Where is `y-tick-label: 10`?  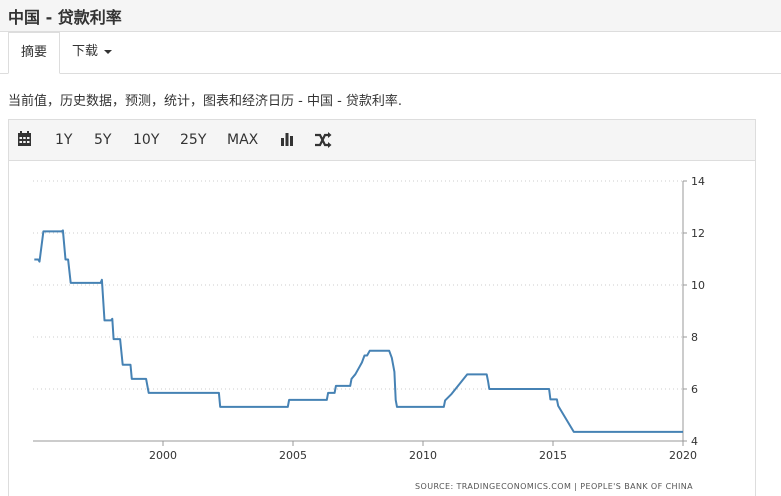
y-tick-label: 10 is located at coordinates (698, 285).